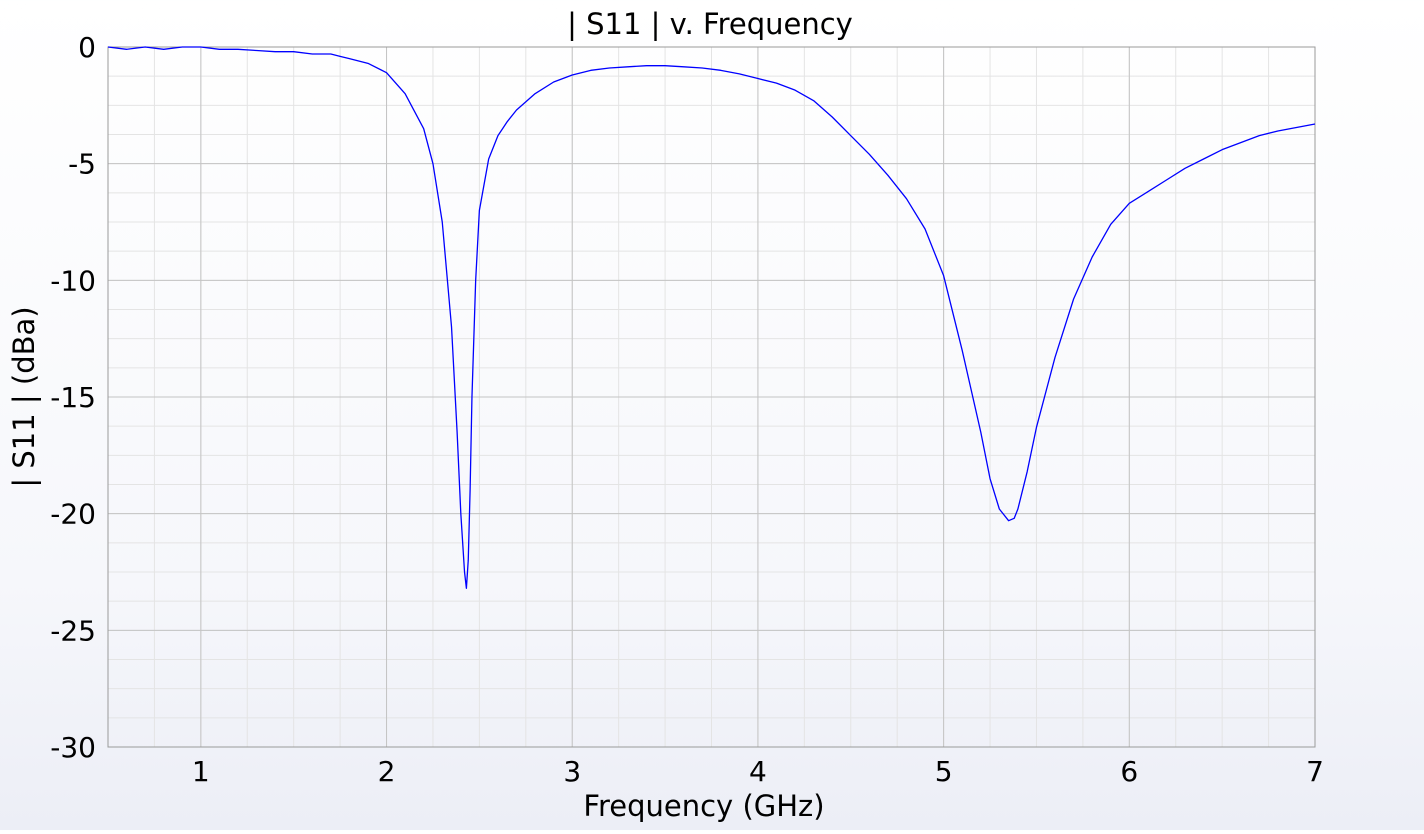  What do you see at coordinates (73, 630) in the screenshot?
I see `y-tick-label: -25` at bounding box center [73, 630].